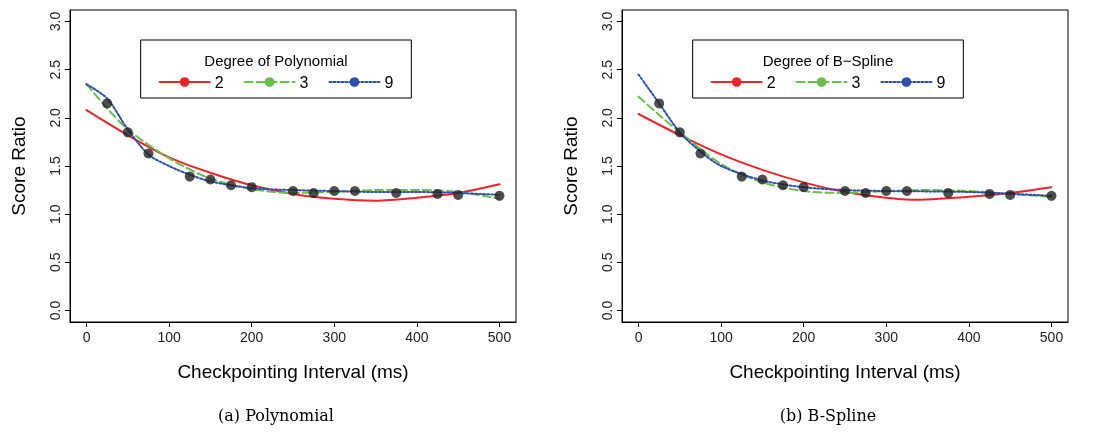 This screenshot has height=434, width=1104. Describe the element at coordinates (276, 415) in the screenshot. I see `text: (a) Polynomial` at that location.